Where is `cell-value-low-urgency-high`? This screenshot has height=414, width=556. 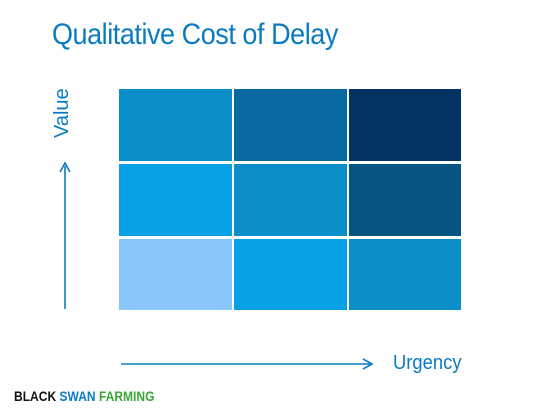 cell-value-low-urgency-high is located at coordinates (405, 274).